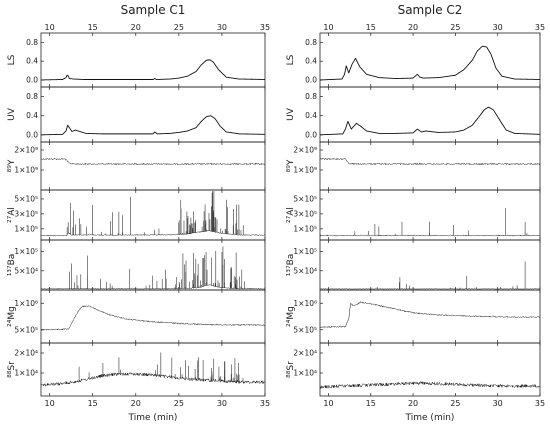 The image size is (550, 430). Describe the element at coordinates (222, 403) in the screenshot. I see `bottom-x-tick-label: 30` at that location.